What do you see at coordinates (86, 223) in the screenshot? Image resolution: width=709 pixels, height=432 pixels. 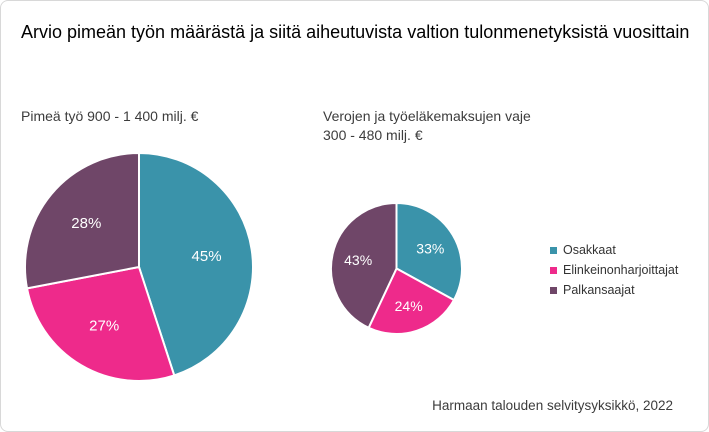 I see `pie-slice-label: 28%` at bounding box center [86, 223].